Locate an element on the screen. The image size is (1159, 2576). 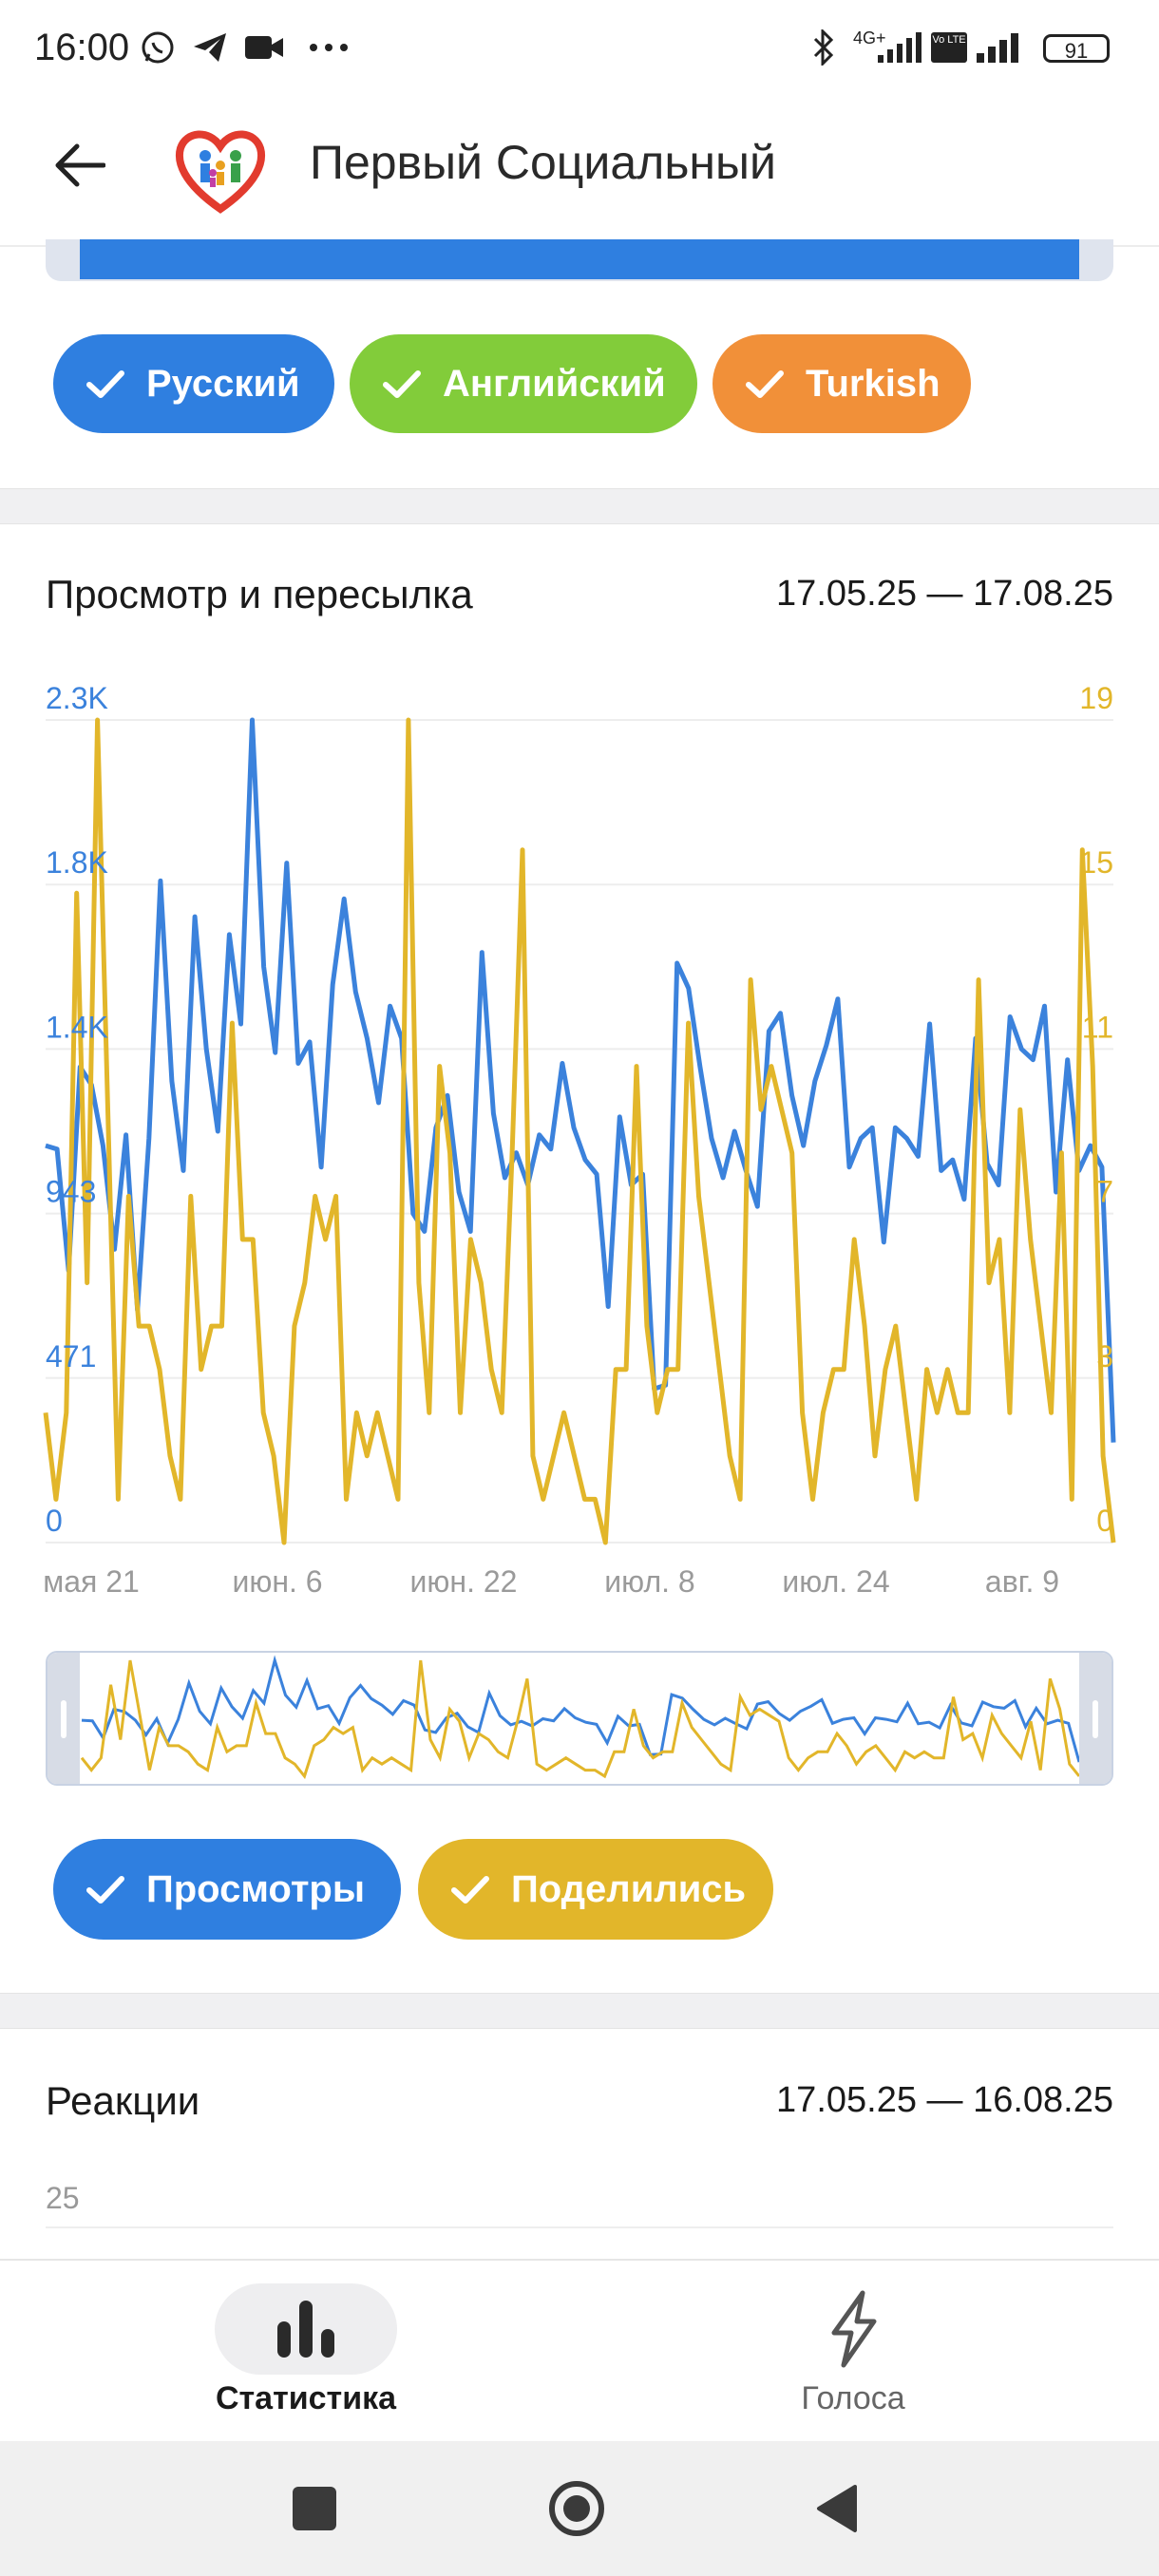
mini-map-left-handle is located at coordinates (64, 1718).